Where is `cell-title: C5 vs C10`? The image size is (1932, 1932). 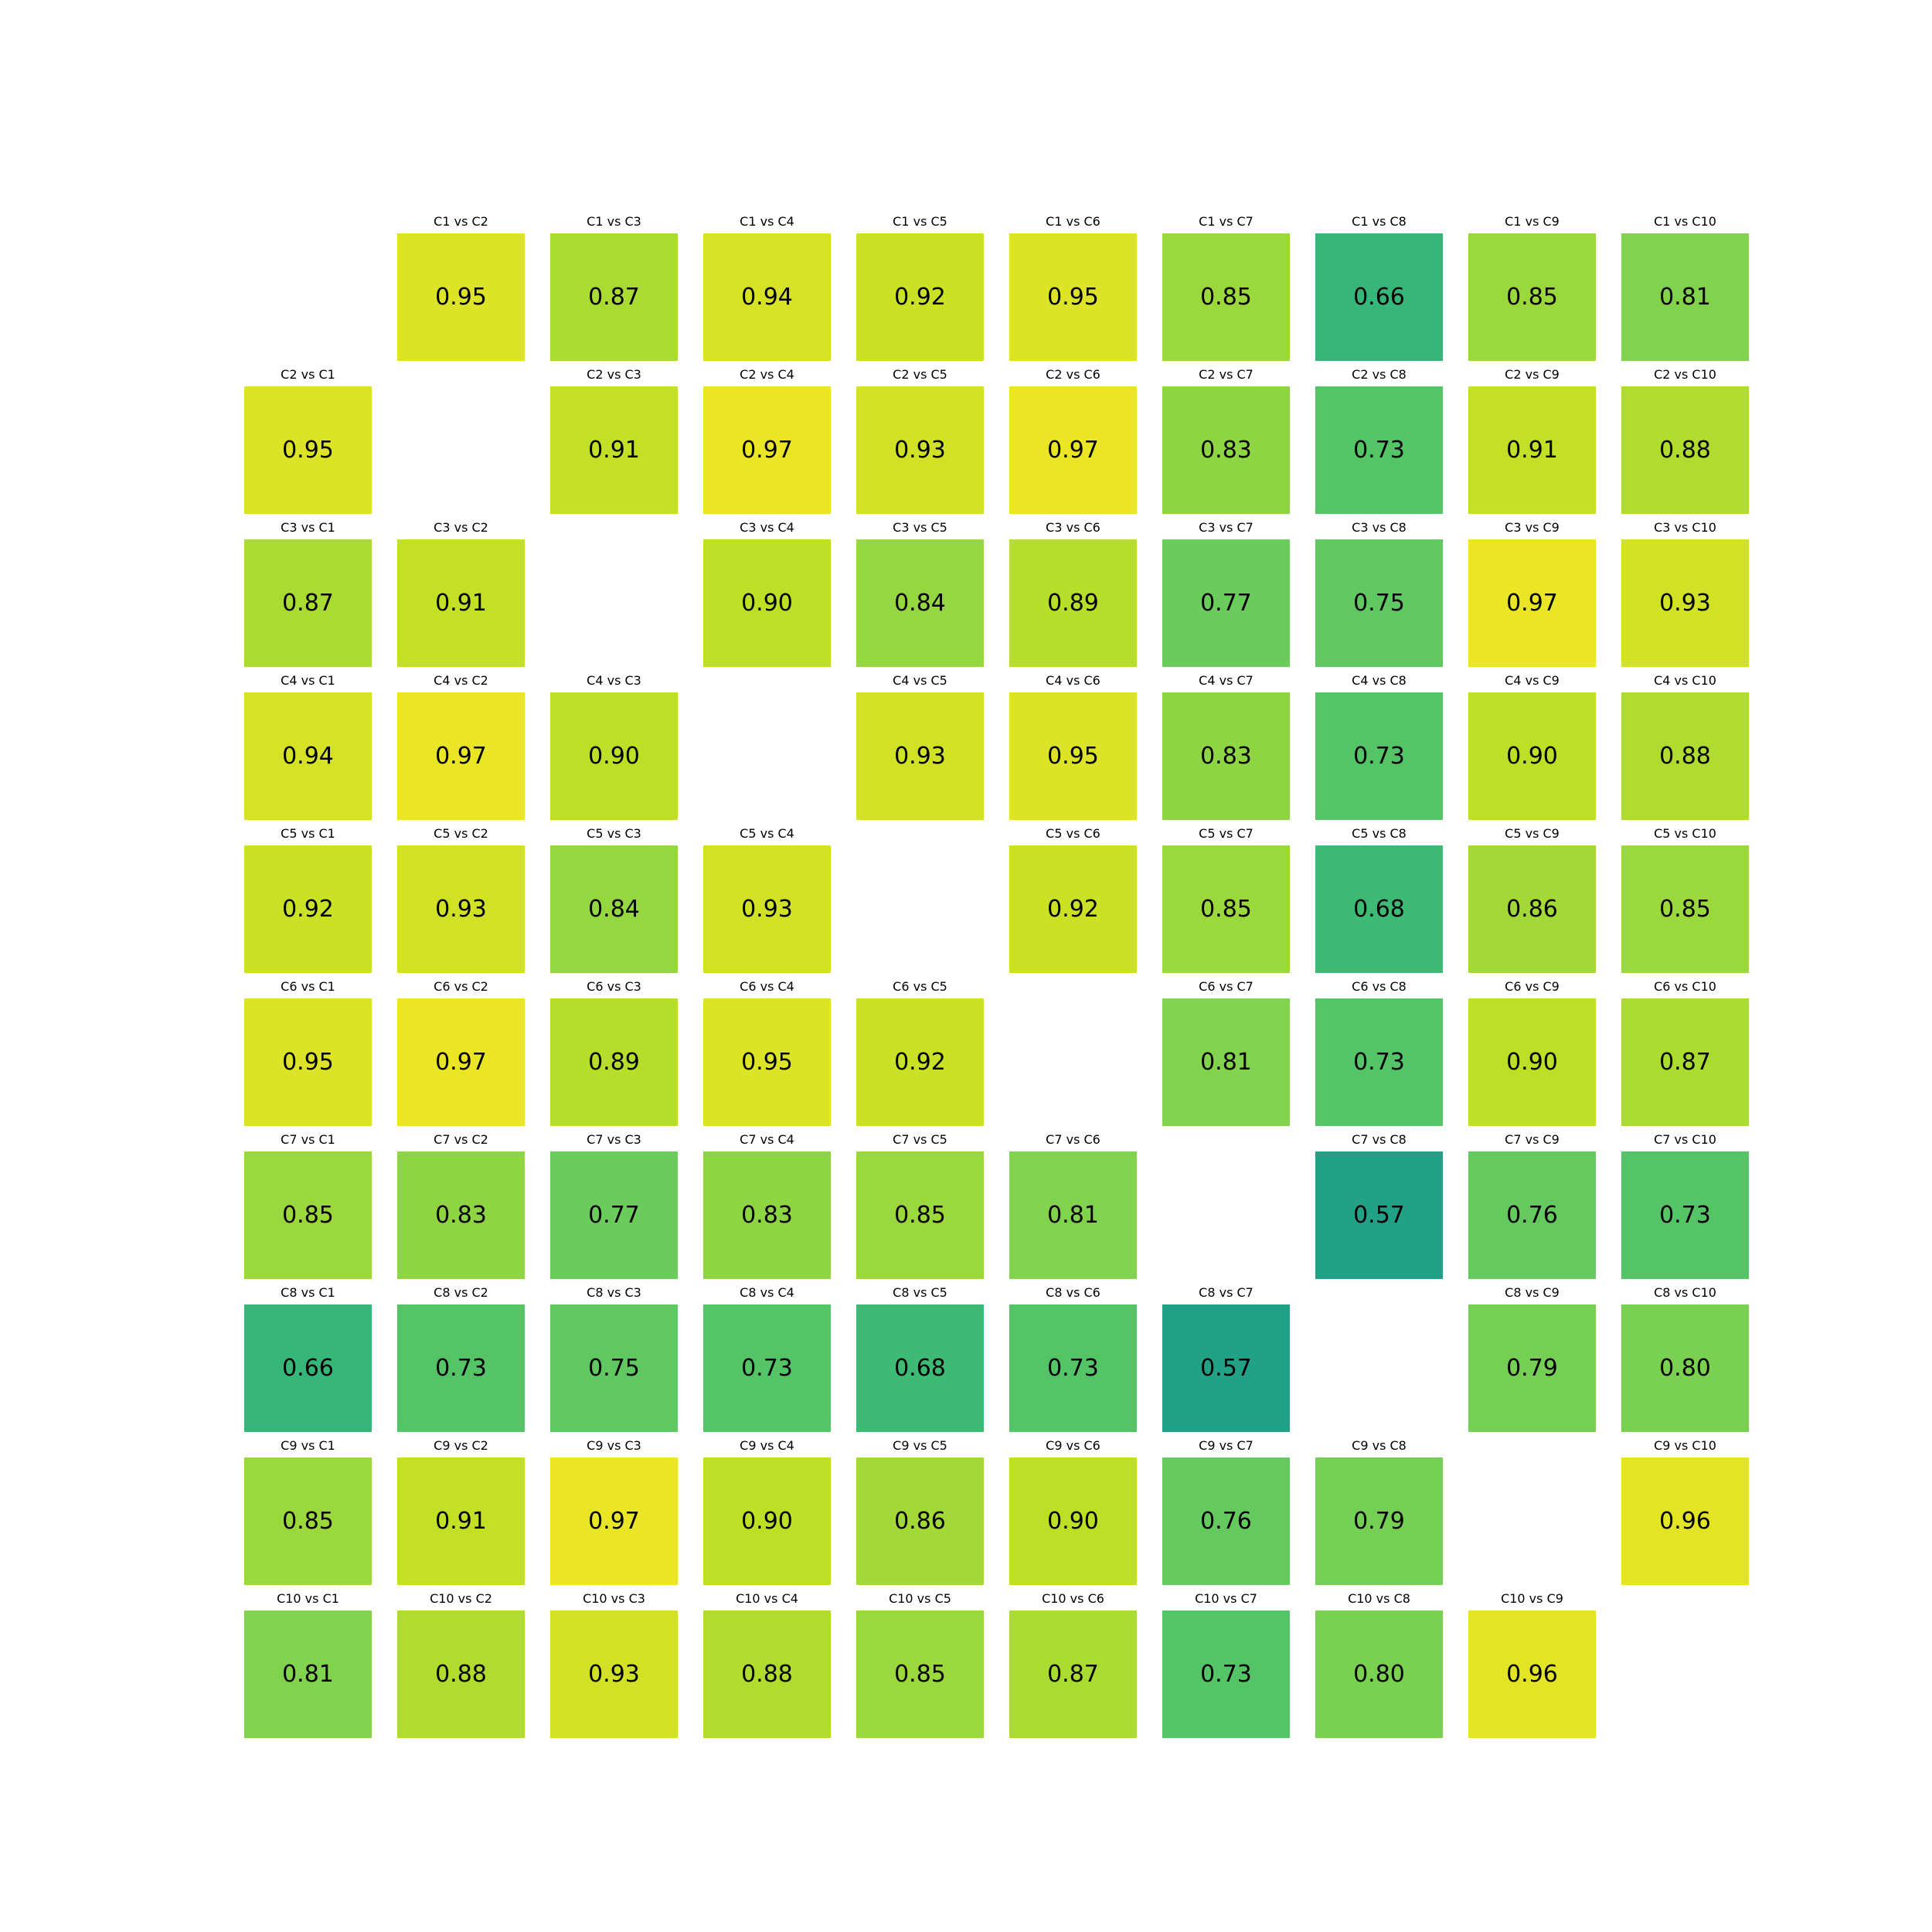 cell-title: C5 vs C10 is located at coordinates (1685, 834).